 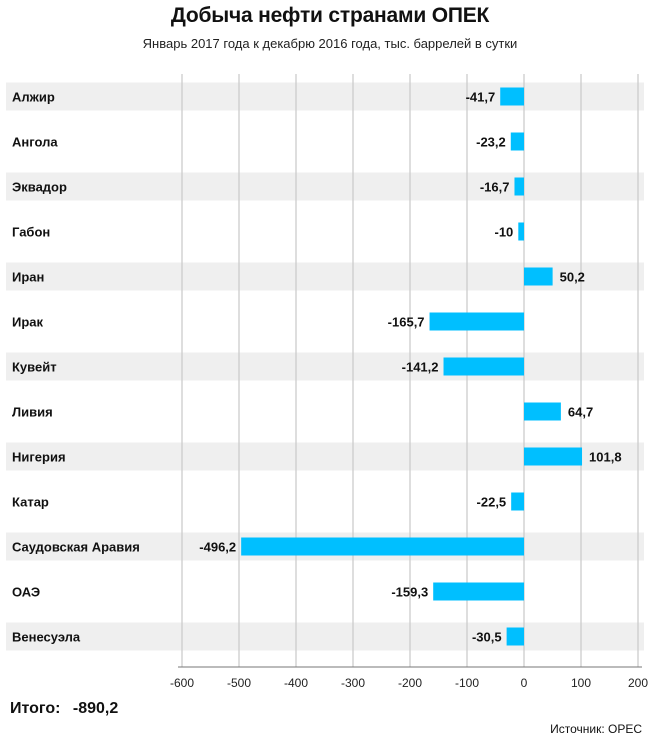 I want to click on category-label: Ангола, so click(x=35, y=142).